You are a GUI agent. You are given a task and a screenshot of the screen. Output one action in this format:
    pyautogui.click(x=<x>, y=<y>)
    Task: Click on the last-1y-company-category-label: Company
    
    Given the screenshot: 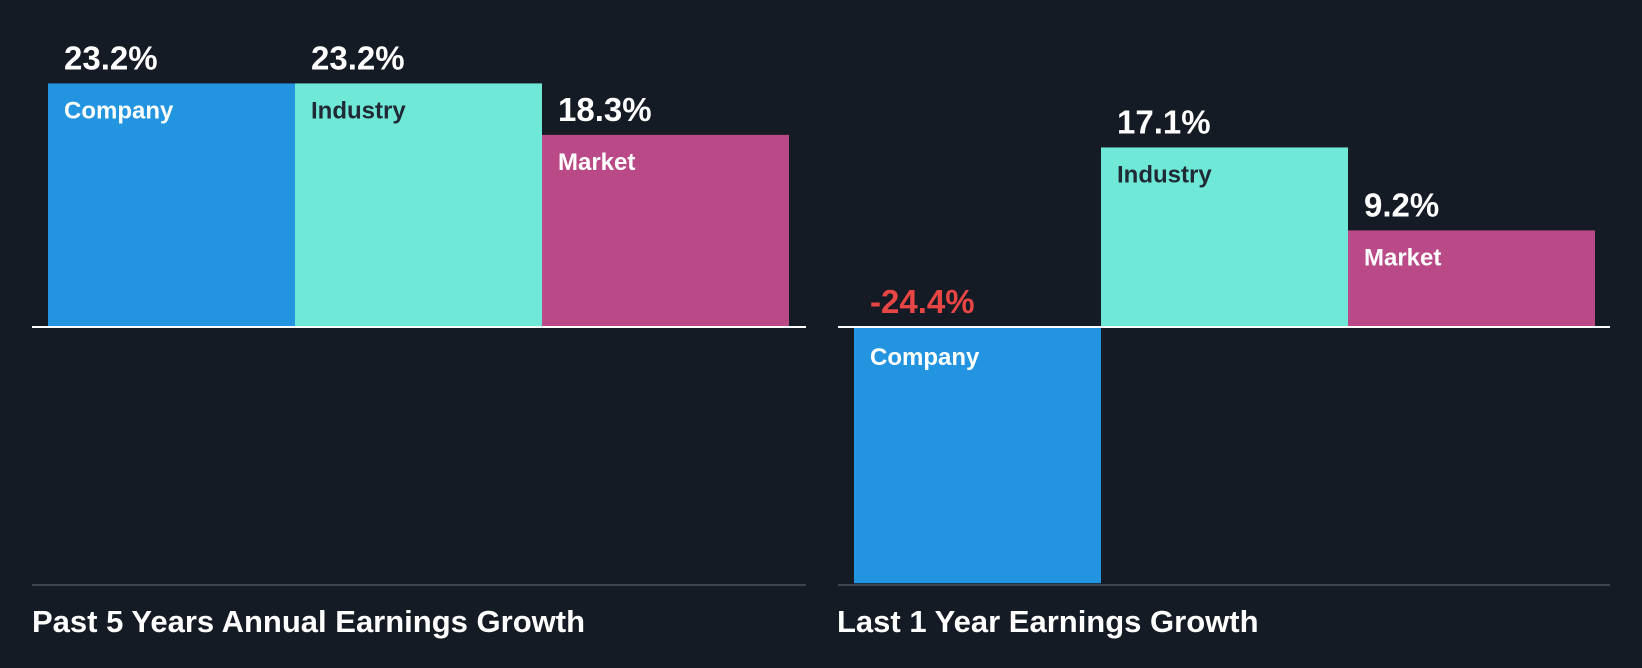 What is the action you would take?
    pyautogui.click(x=925, y=357)
    